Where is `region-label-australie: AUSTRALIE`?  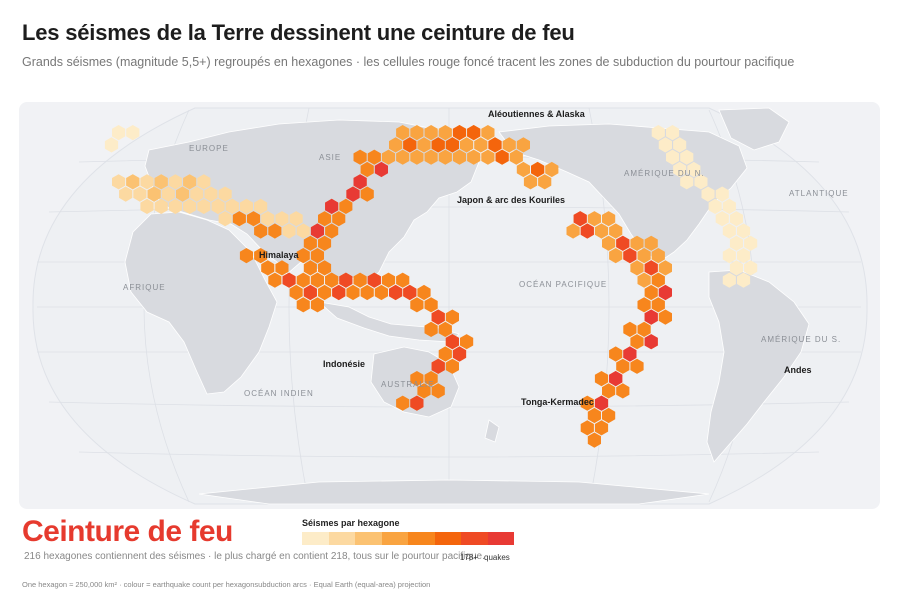
region-label-australie: AUSTRALIE is located at coordinates (407, 384).